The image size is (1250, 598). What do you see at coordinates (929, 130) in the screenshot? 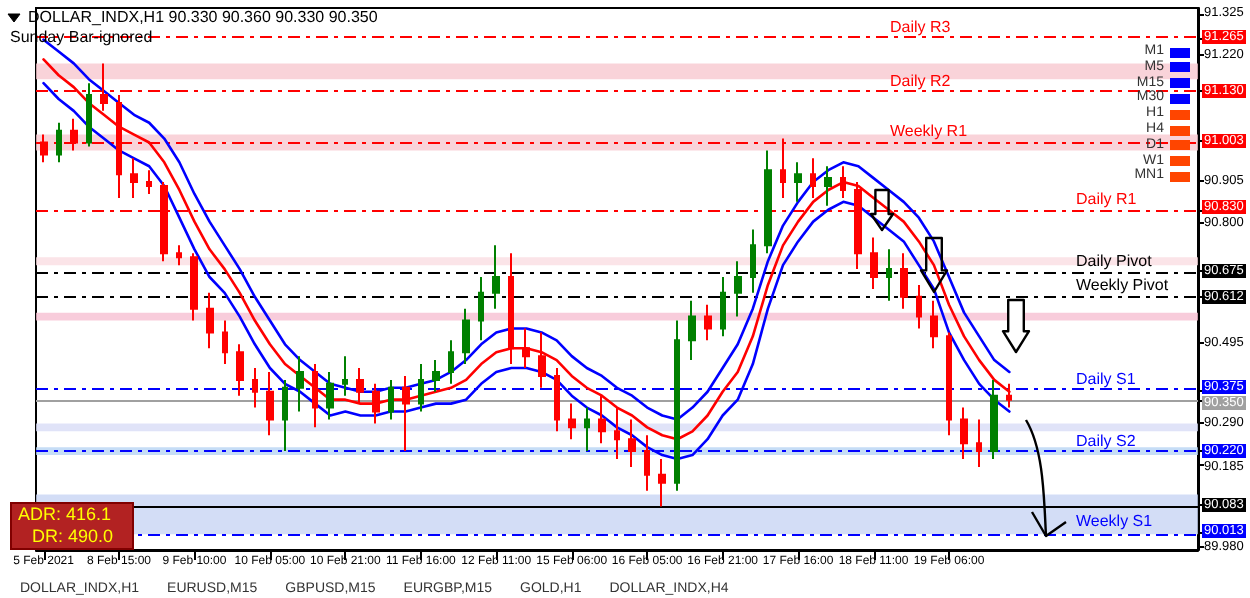
I see `ref-line-label: Weekly R1` at bounding box center [929, 130].